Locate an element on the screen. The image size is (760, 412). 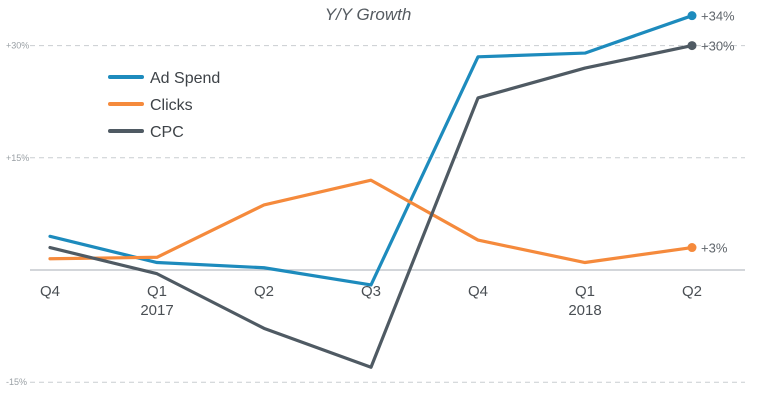
y-tick-label: -15% is located at coordinates (16, 382).